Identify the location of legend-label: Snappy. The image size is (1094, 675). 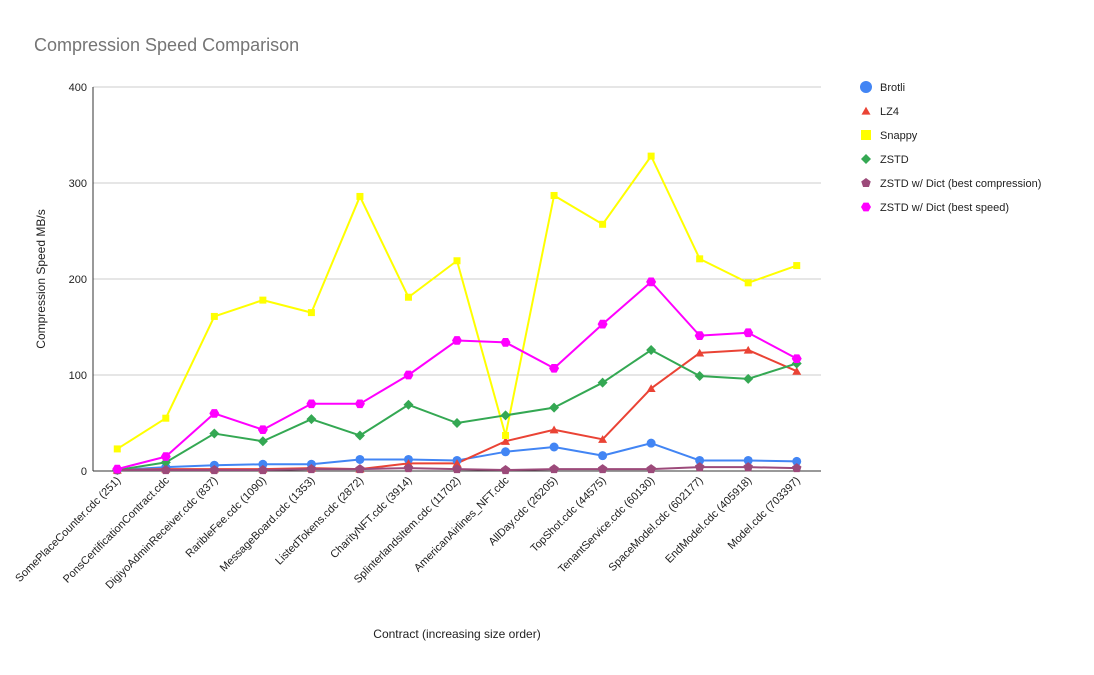
(899, 136).